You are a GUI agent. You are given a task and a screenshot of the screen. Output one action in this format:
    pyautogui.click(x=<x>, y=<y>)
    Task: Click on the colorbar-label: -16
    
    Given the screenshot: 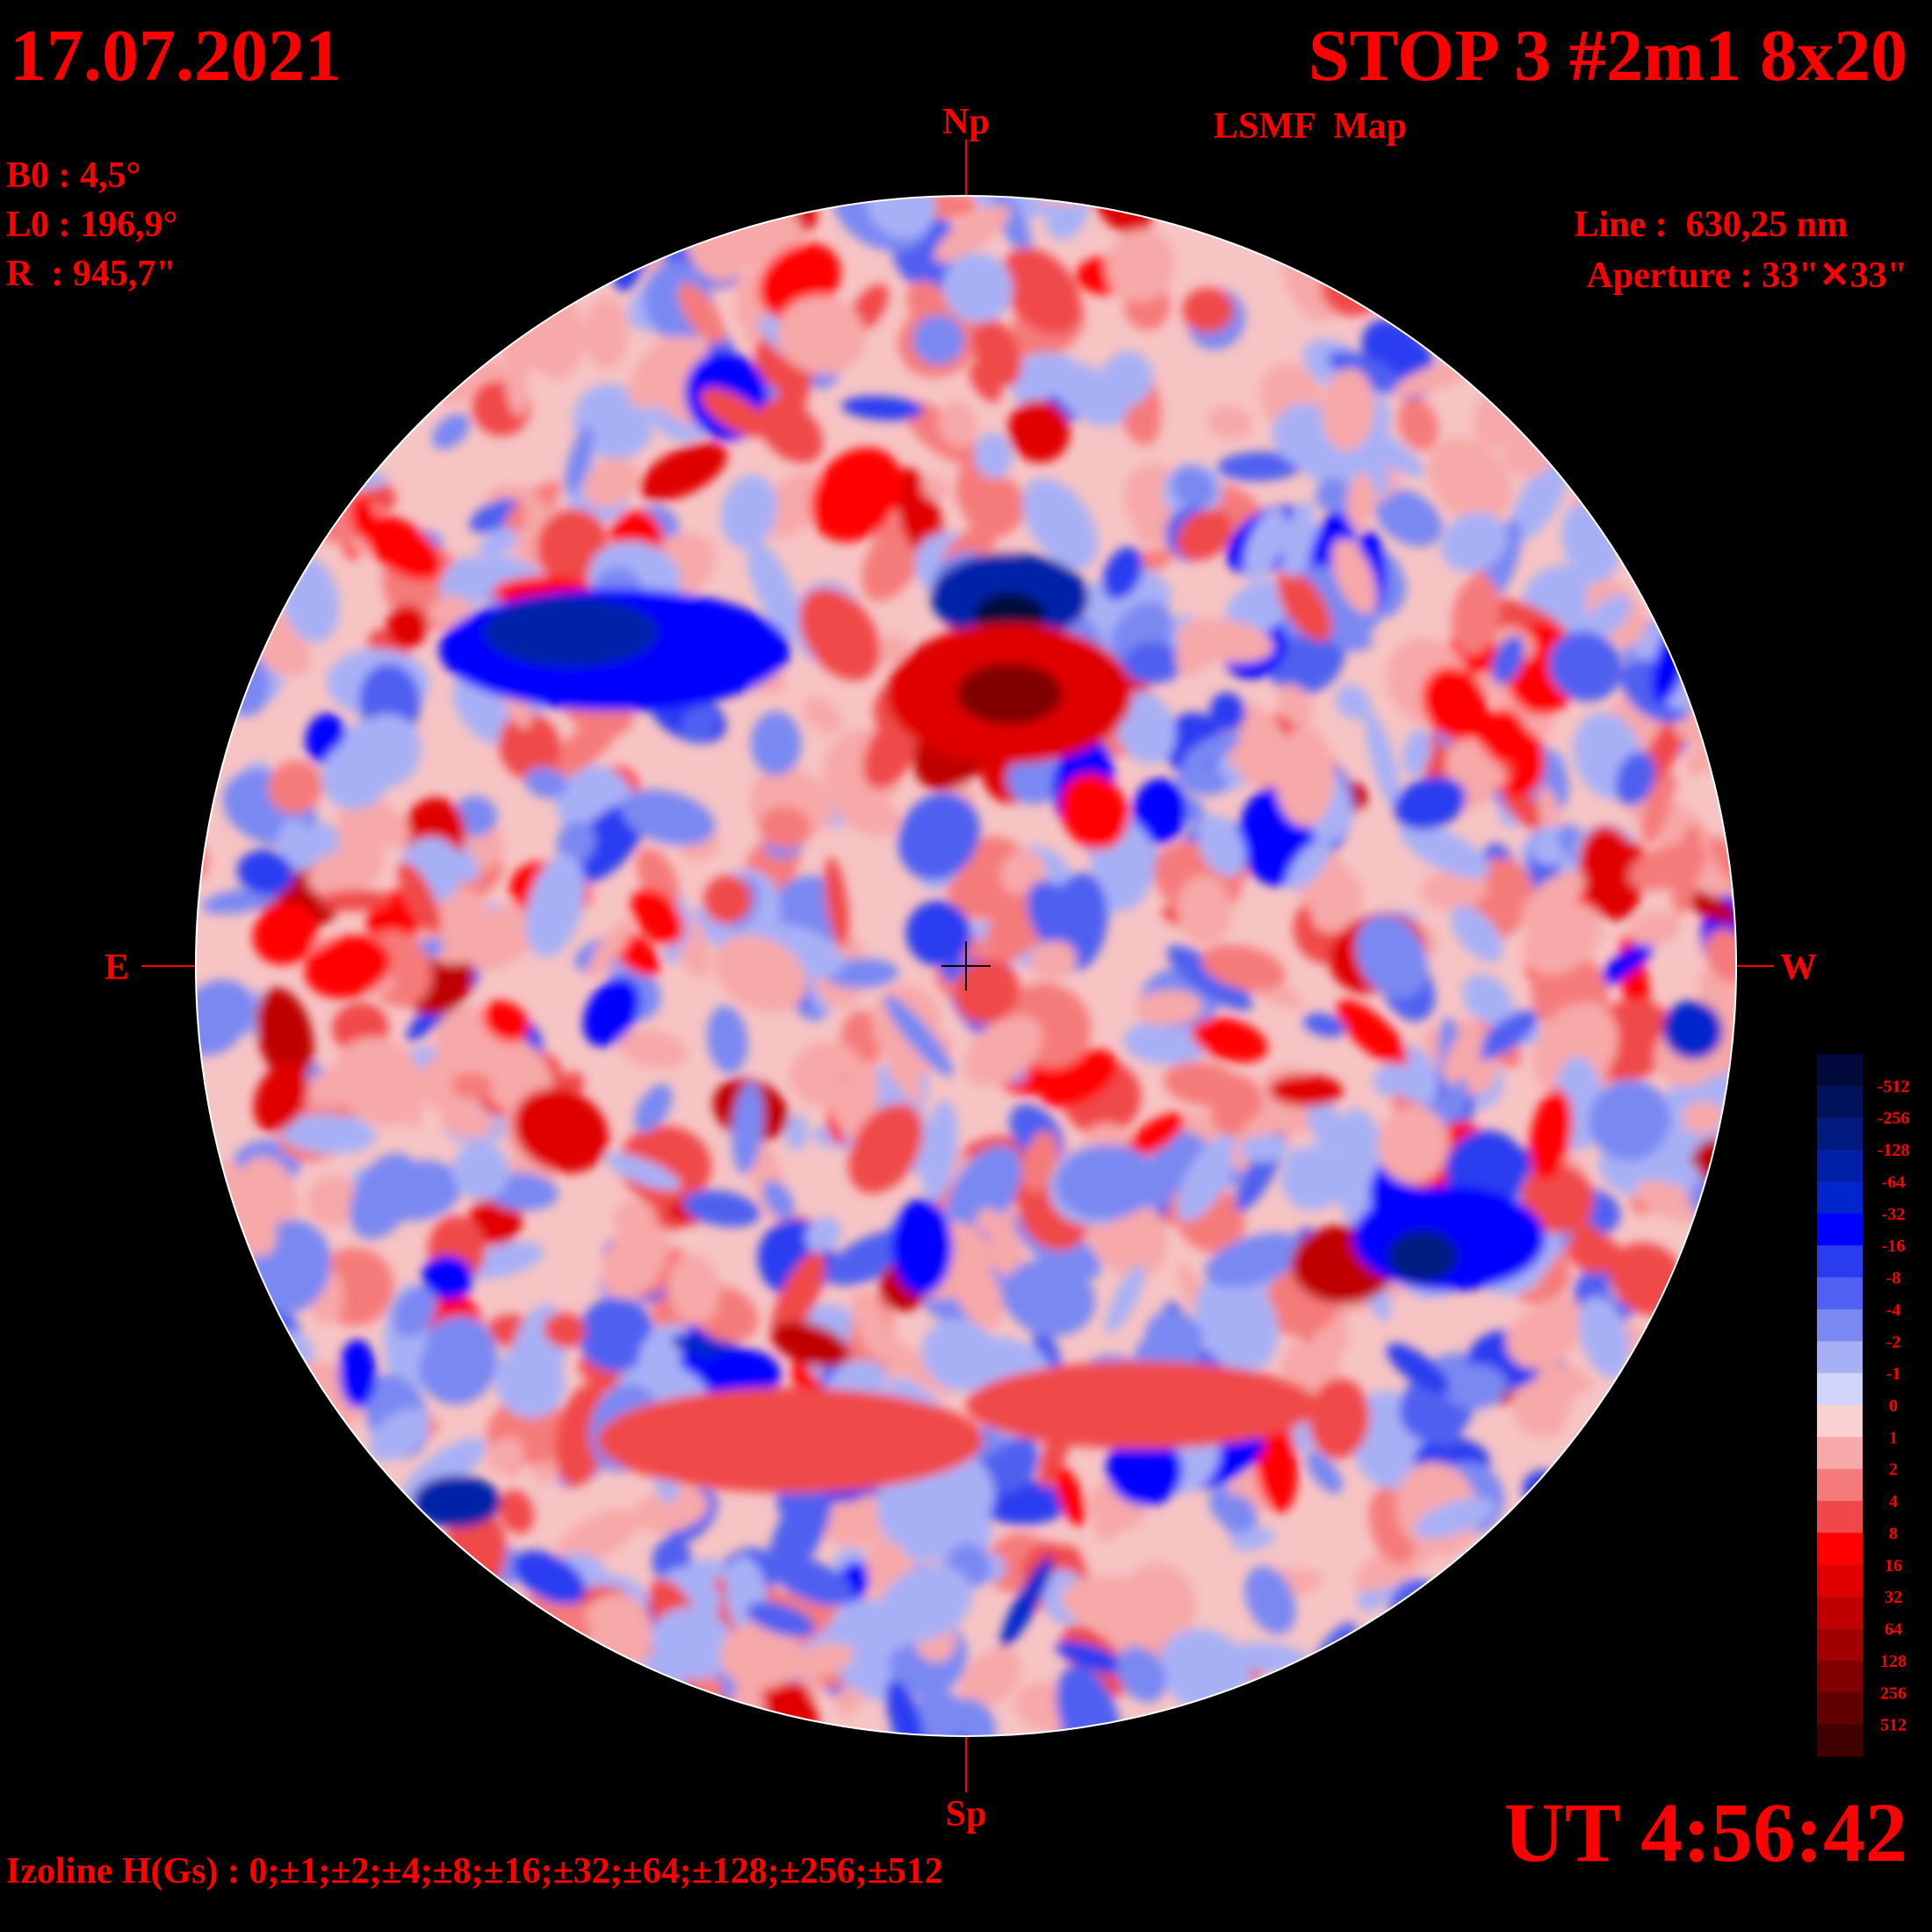 What is the action you would take?
    pyautogui.click(x=1894, y=1246)
    